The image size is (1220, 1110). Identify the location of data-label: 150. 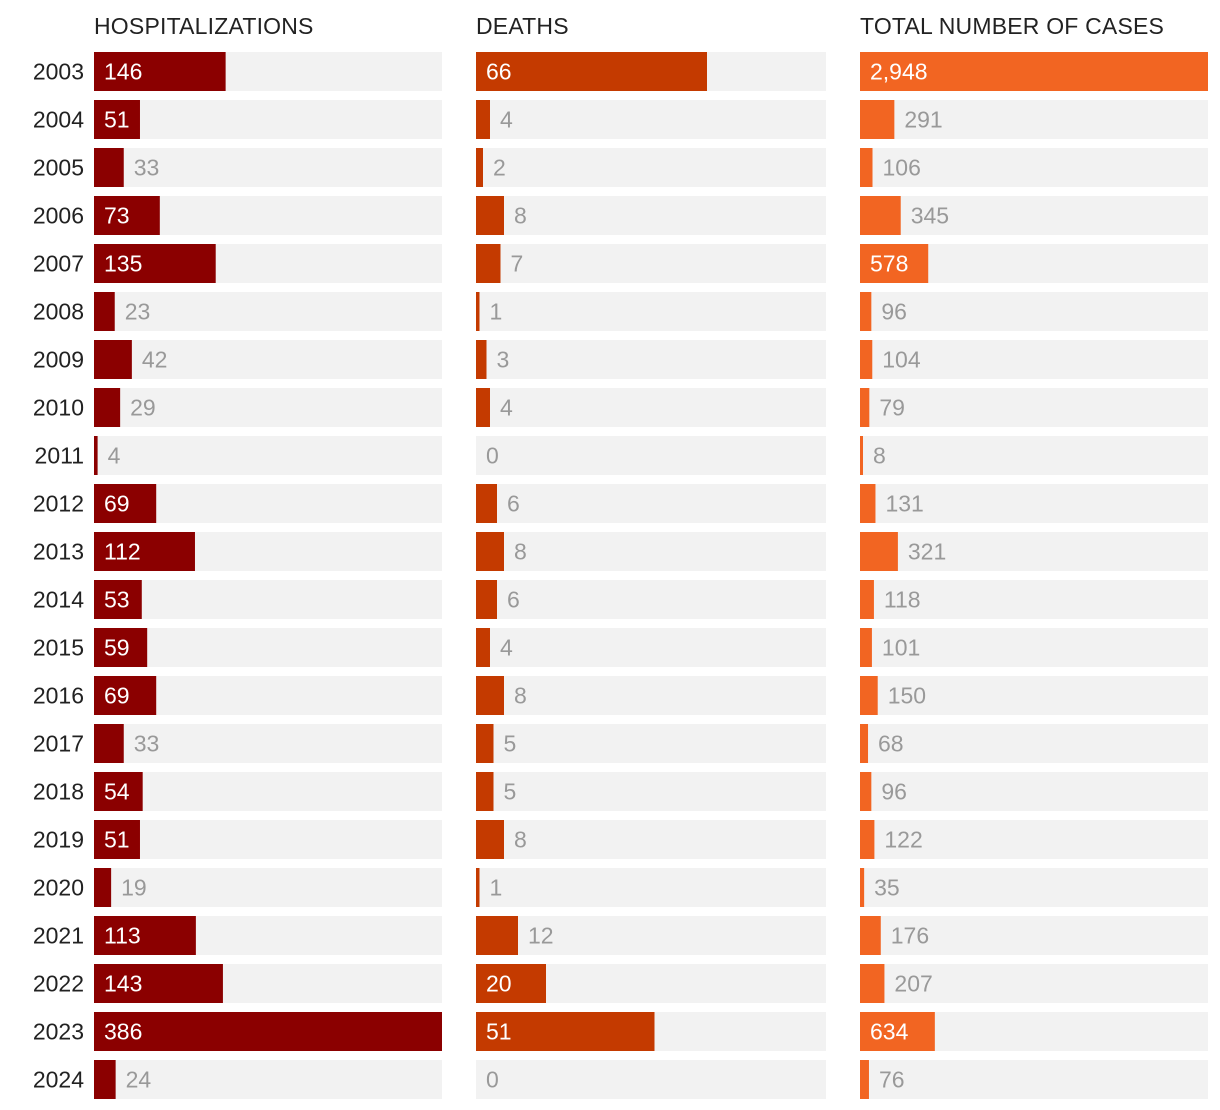
(907, 696).